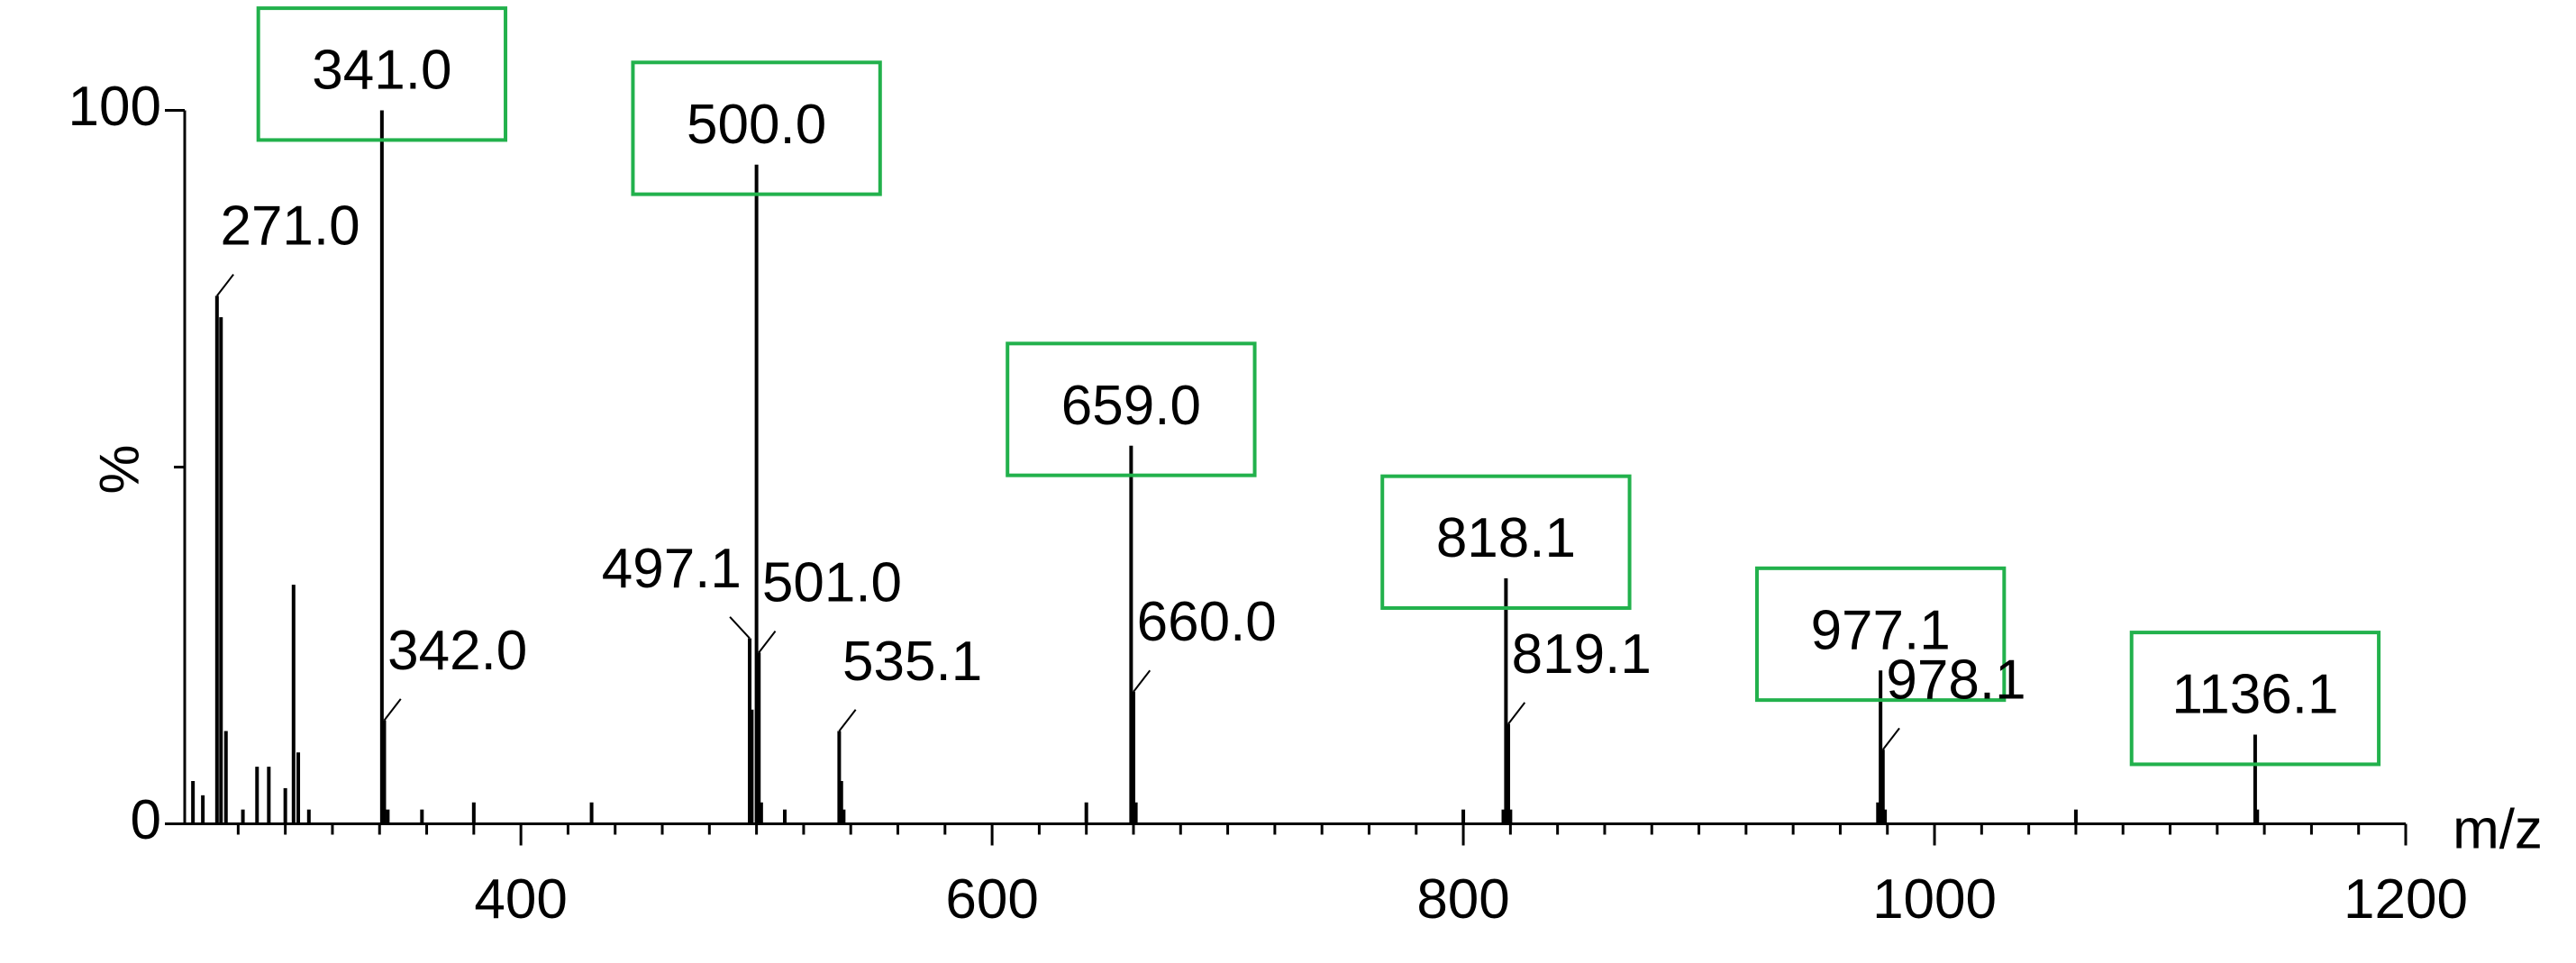  I want to click on peak-label: 535.1, so click(912, 662).